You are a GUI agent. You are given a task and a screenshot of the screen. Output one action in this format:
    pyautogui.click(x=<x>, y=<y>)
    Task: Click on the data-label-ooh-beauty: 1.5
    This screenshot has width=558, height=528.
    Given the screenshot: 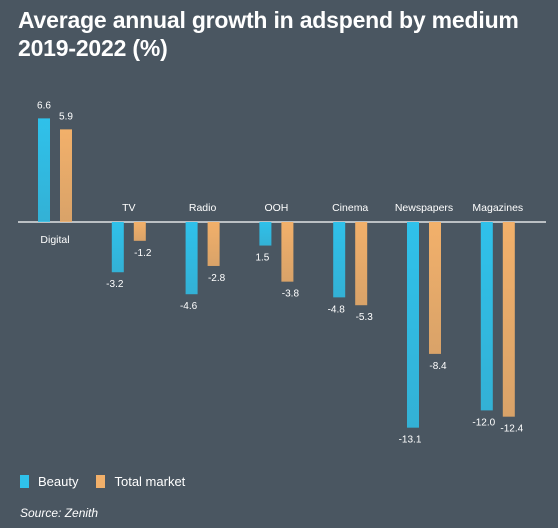 What is the action you would take?
    pyautogui.click(x=262, y=258)
    